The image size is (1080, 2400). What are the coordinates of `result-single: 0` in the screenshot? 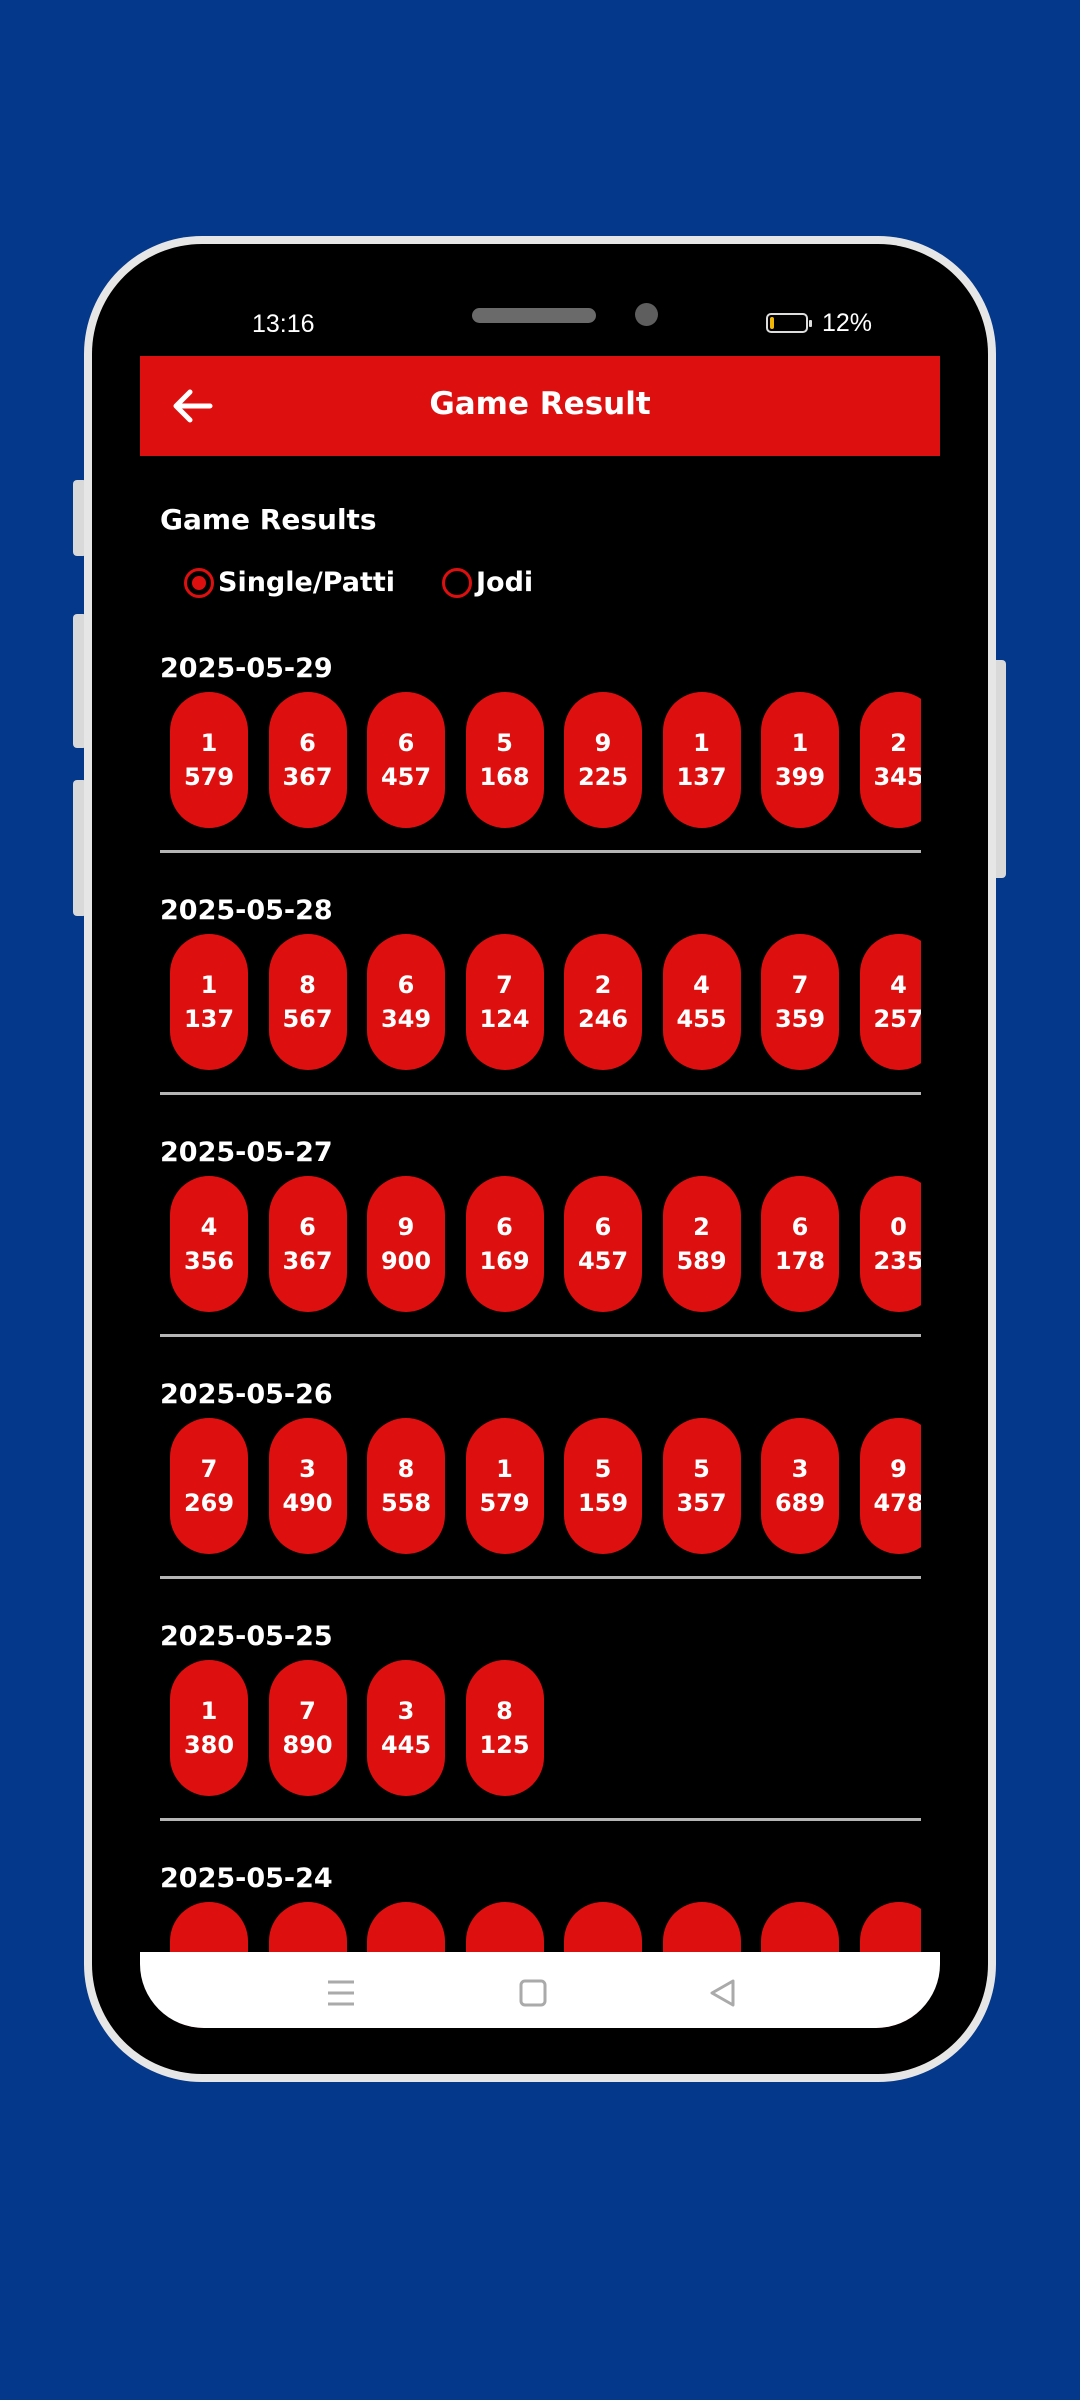 It's located at (898, 1227).